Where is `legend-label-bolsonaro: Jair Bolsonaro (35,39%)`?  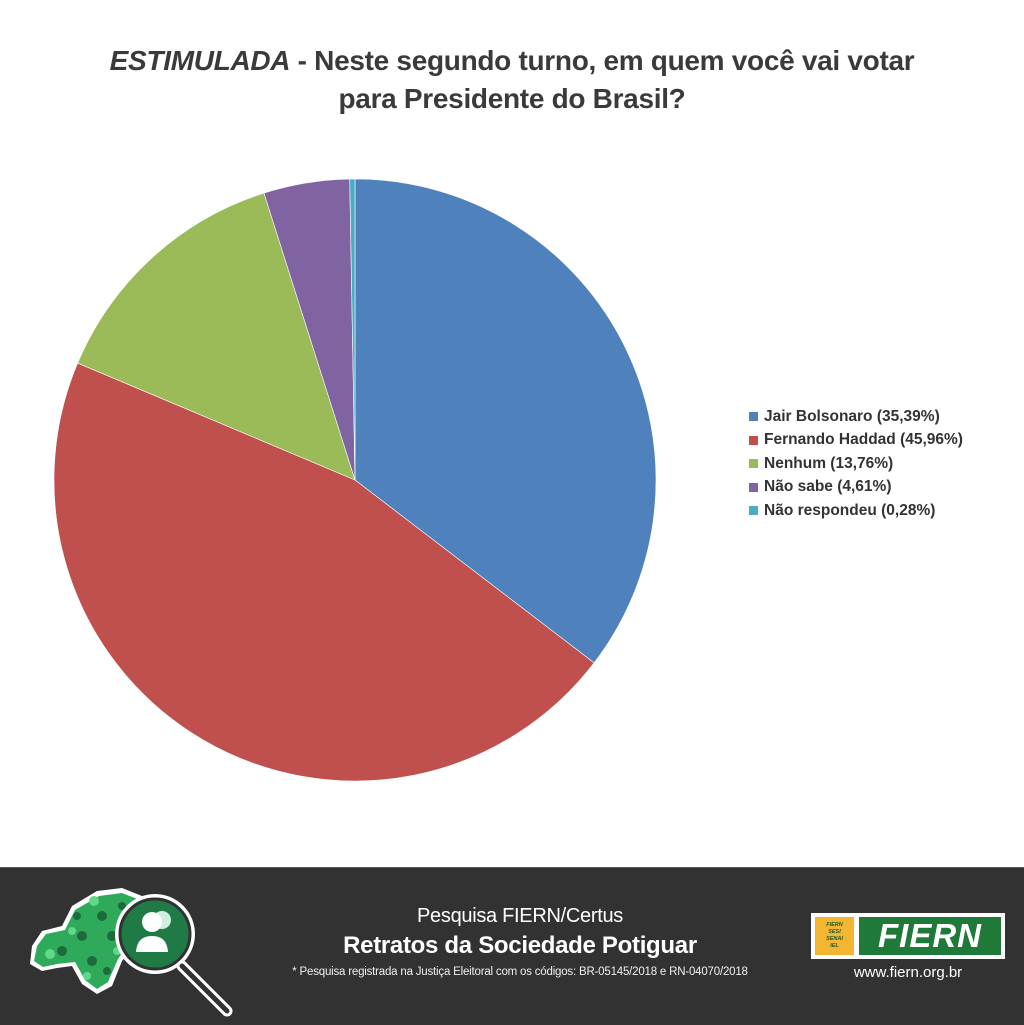 legend-label-bolsonaro: Jair Bolsonaro (35,39%) is located at coordinates (852, 416).